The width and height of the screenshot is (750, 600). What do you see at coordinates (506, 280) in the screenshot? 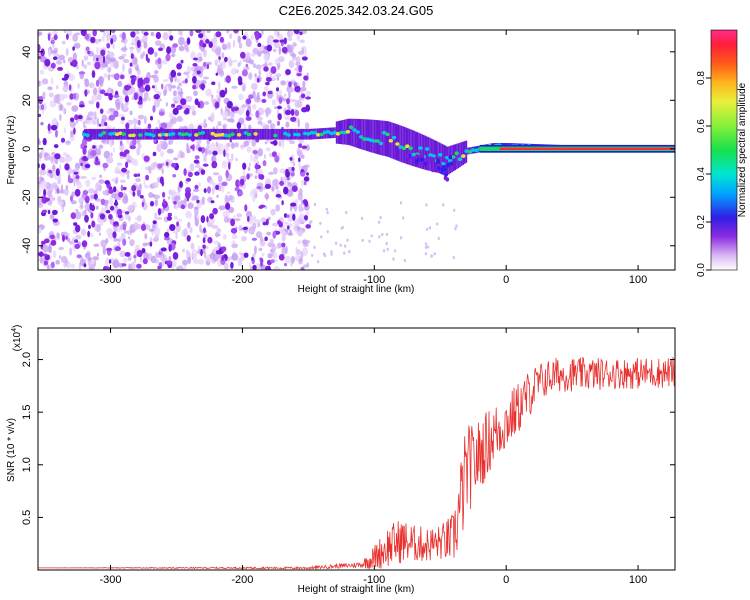
I see `x-tick-label: 0` at bounding box center [506, 280].